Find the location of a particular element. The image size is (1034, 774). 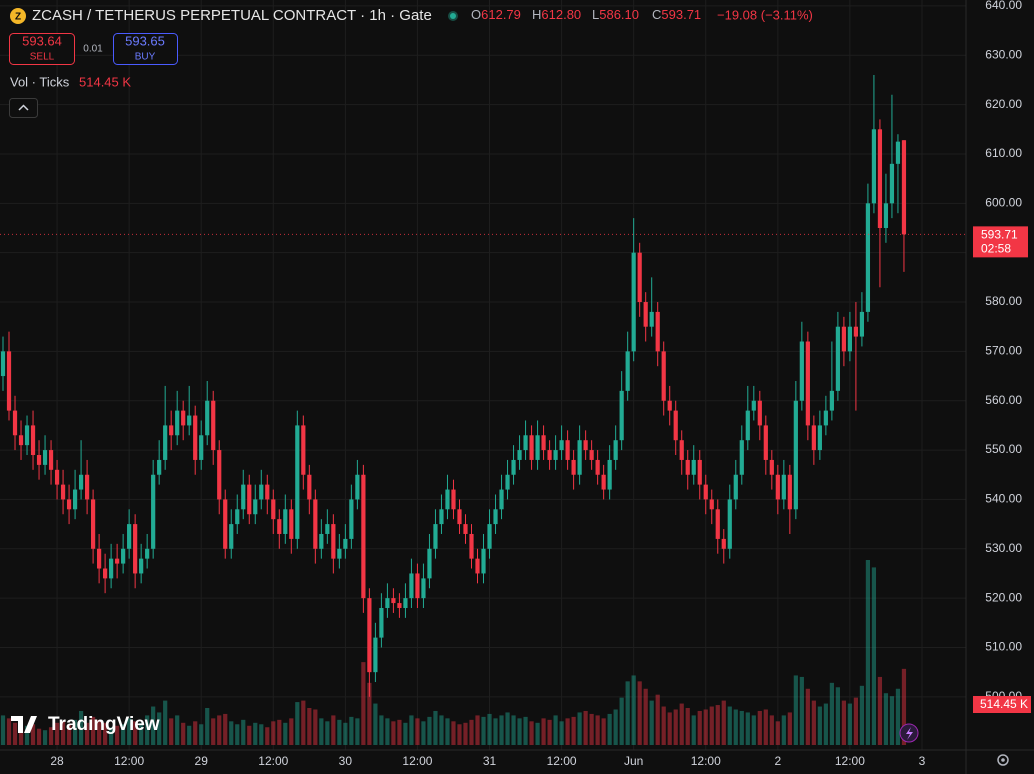

sell-button is located at coordinates (42, 49).